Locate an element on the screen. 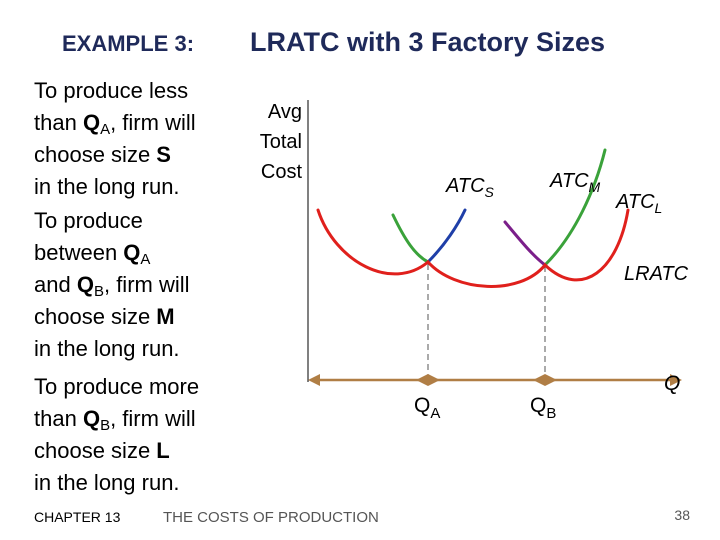 This screenshot has height=540, width=720. footer-topic: THE COSTS OF PRODUCTION is located at coordinates (271, 517).